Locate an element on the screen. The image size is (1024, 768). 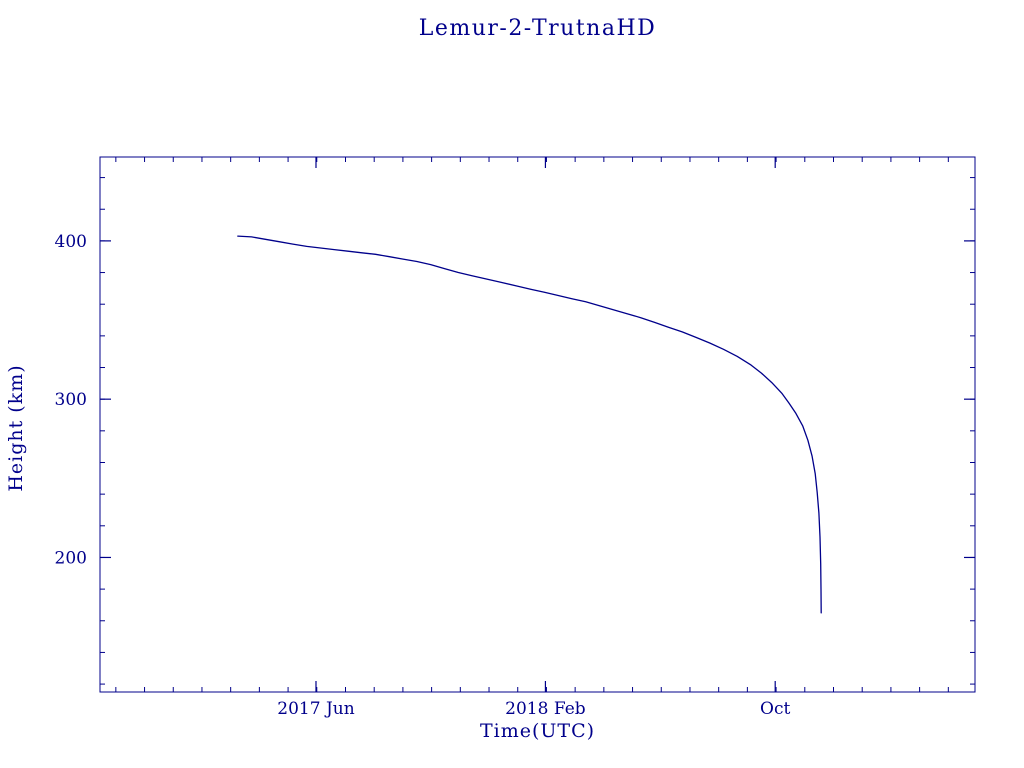
y-tick-label: 200 is located at coordinates (71, 558).